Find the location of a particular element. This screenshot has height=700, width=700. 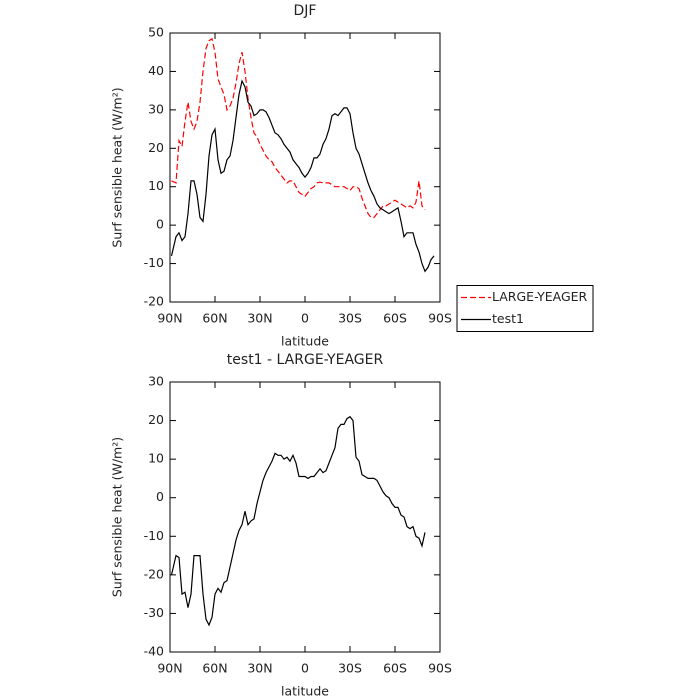

y-tick-label: -40 is located at coordinates (154, 651).